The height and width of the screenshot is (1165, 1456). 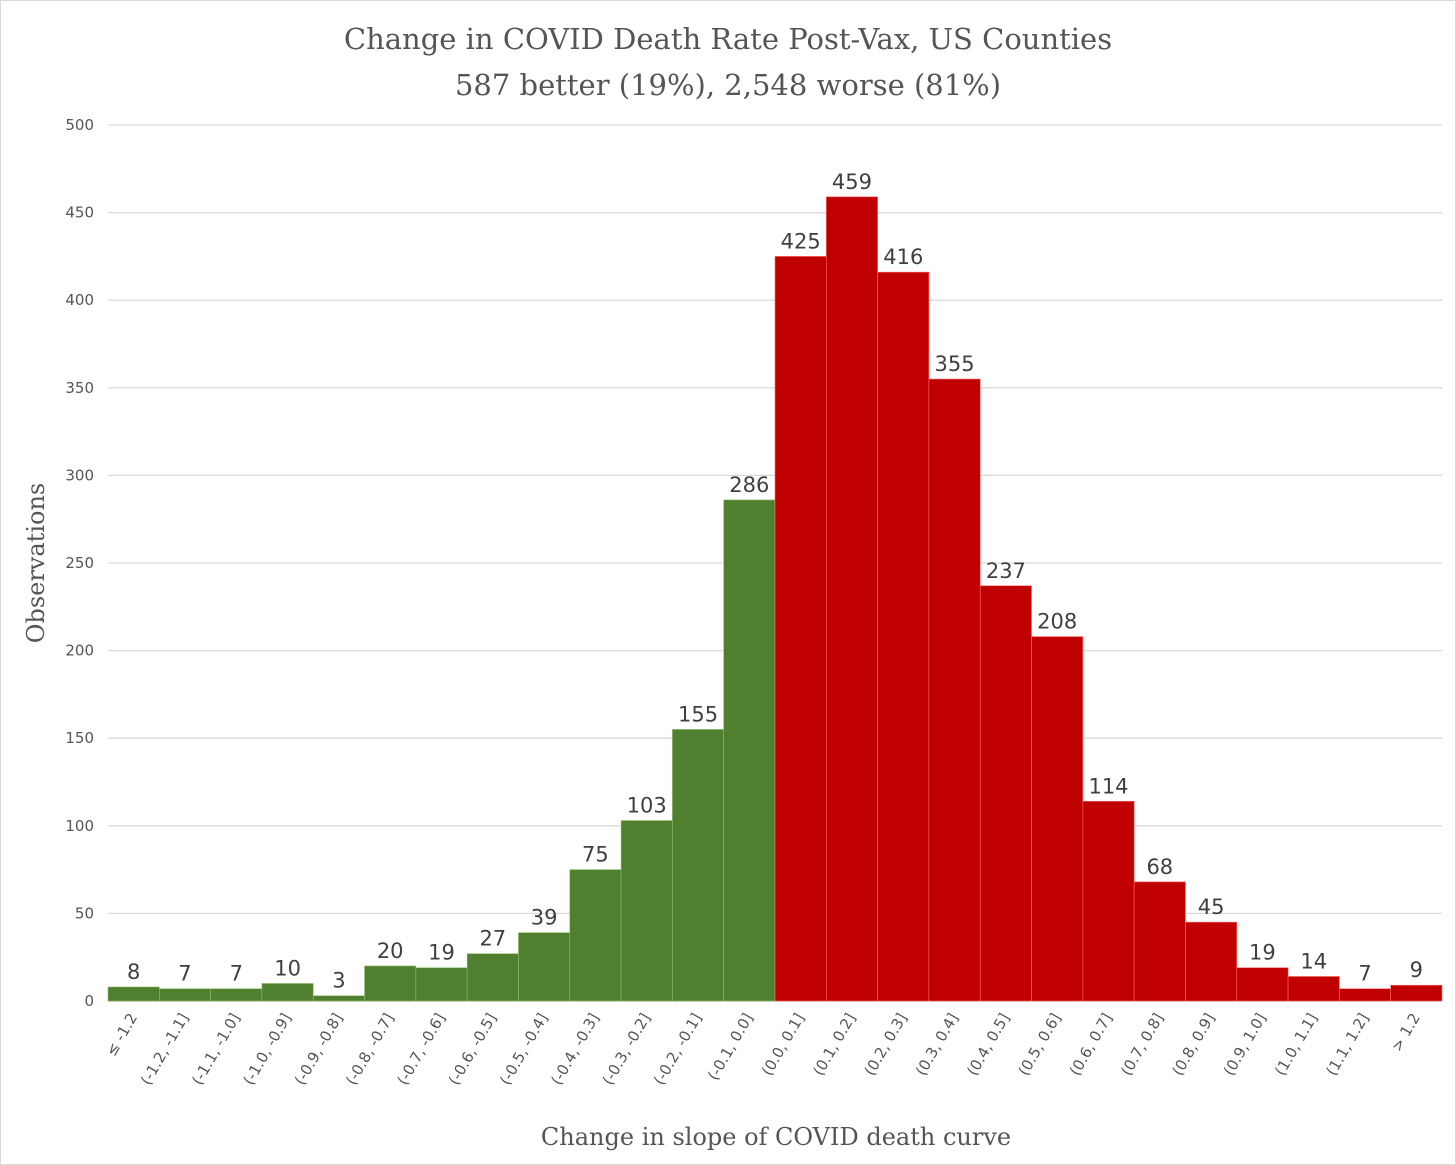 I want to click on x-tick-label: (-0.2, -0.1], so click(x=677, y=1049).